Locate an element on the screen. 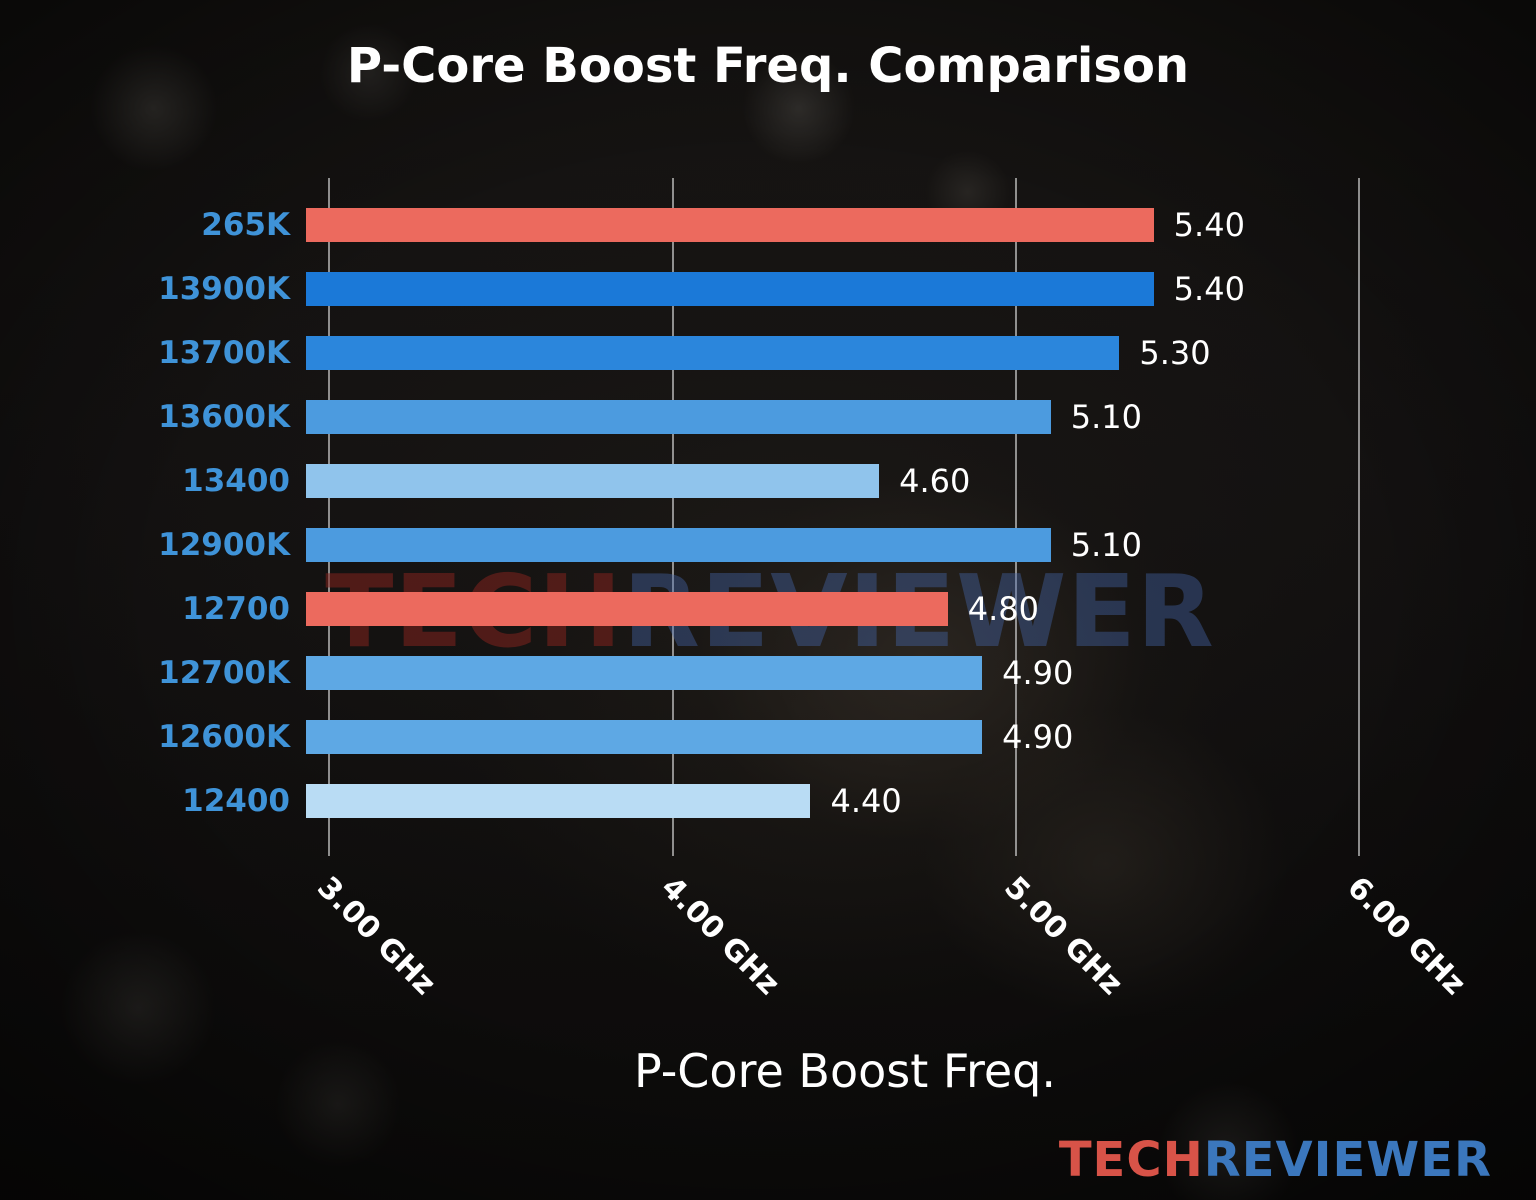 Image resolution: width=1536 pixels, height=1200 pixels. bar-row: 12600K 4.90 is located at coordinates (745, 737).